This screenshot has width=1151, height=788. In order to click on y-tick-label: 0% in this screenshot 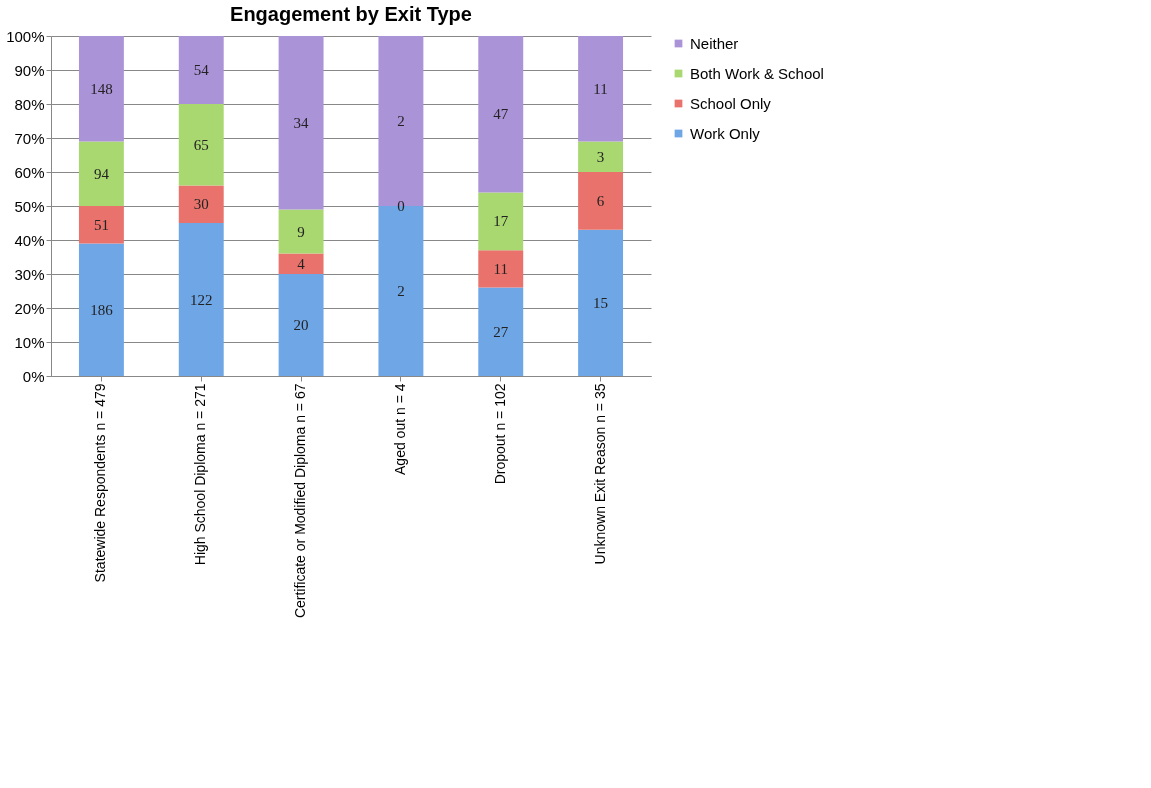, I will do `click(33, 376)`.